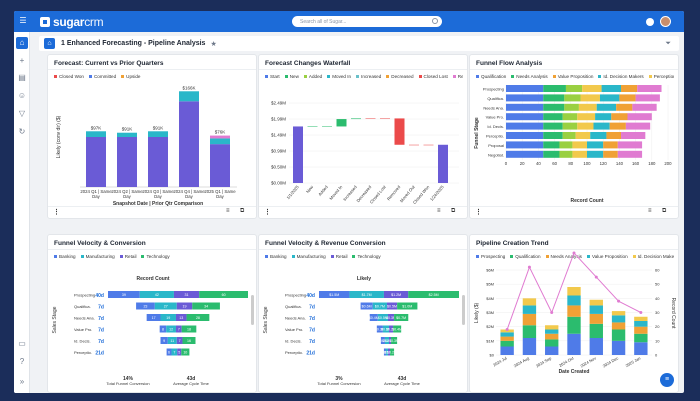 This screenshot has width=700, height=401. Describe the element at coordinates (272, 76) in the screenshot. I see `legend-item: Start` at that location.